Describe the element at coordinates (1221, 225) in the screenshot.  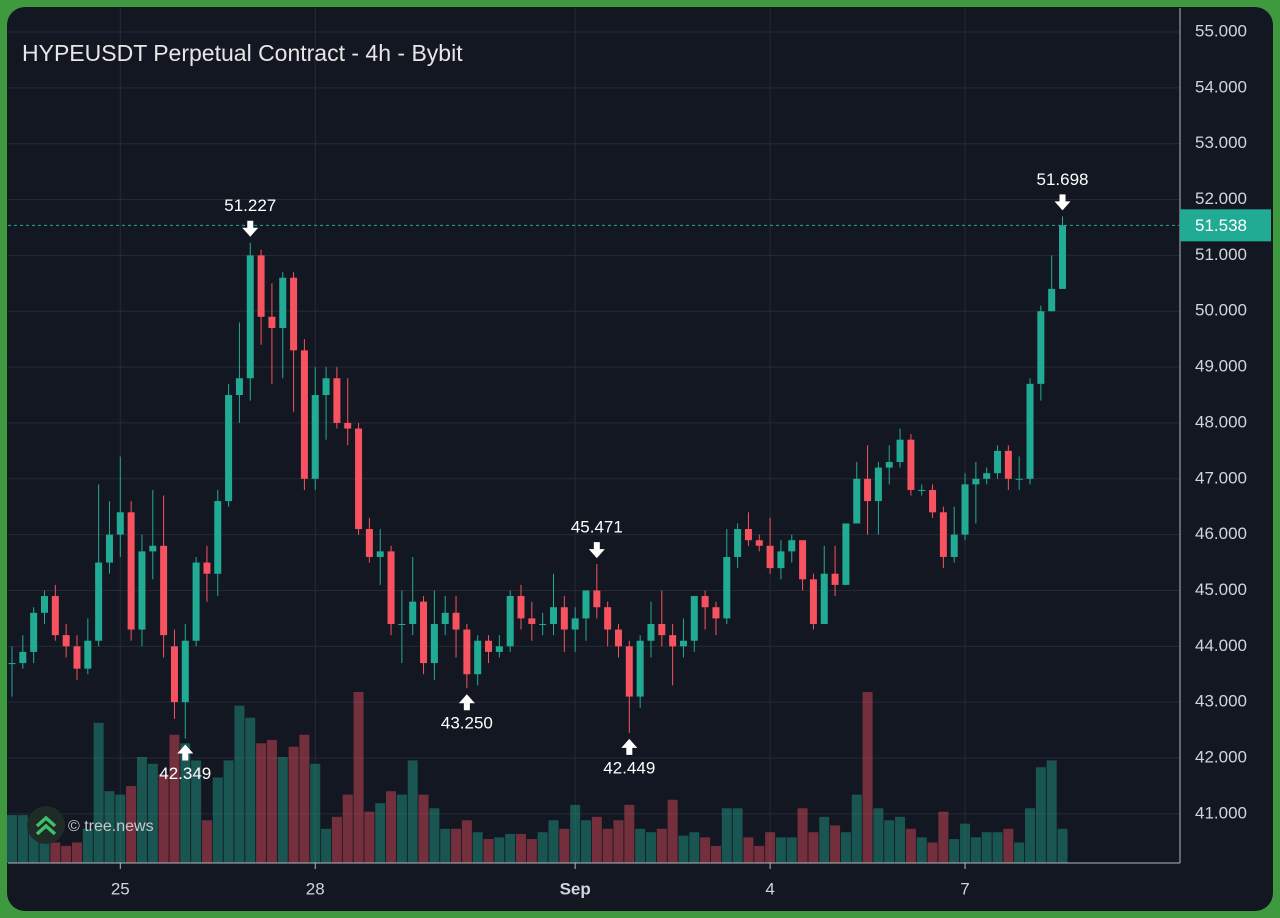
I see `last-price-label: 51.538` at that location.